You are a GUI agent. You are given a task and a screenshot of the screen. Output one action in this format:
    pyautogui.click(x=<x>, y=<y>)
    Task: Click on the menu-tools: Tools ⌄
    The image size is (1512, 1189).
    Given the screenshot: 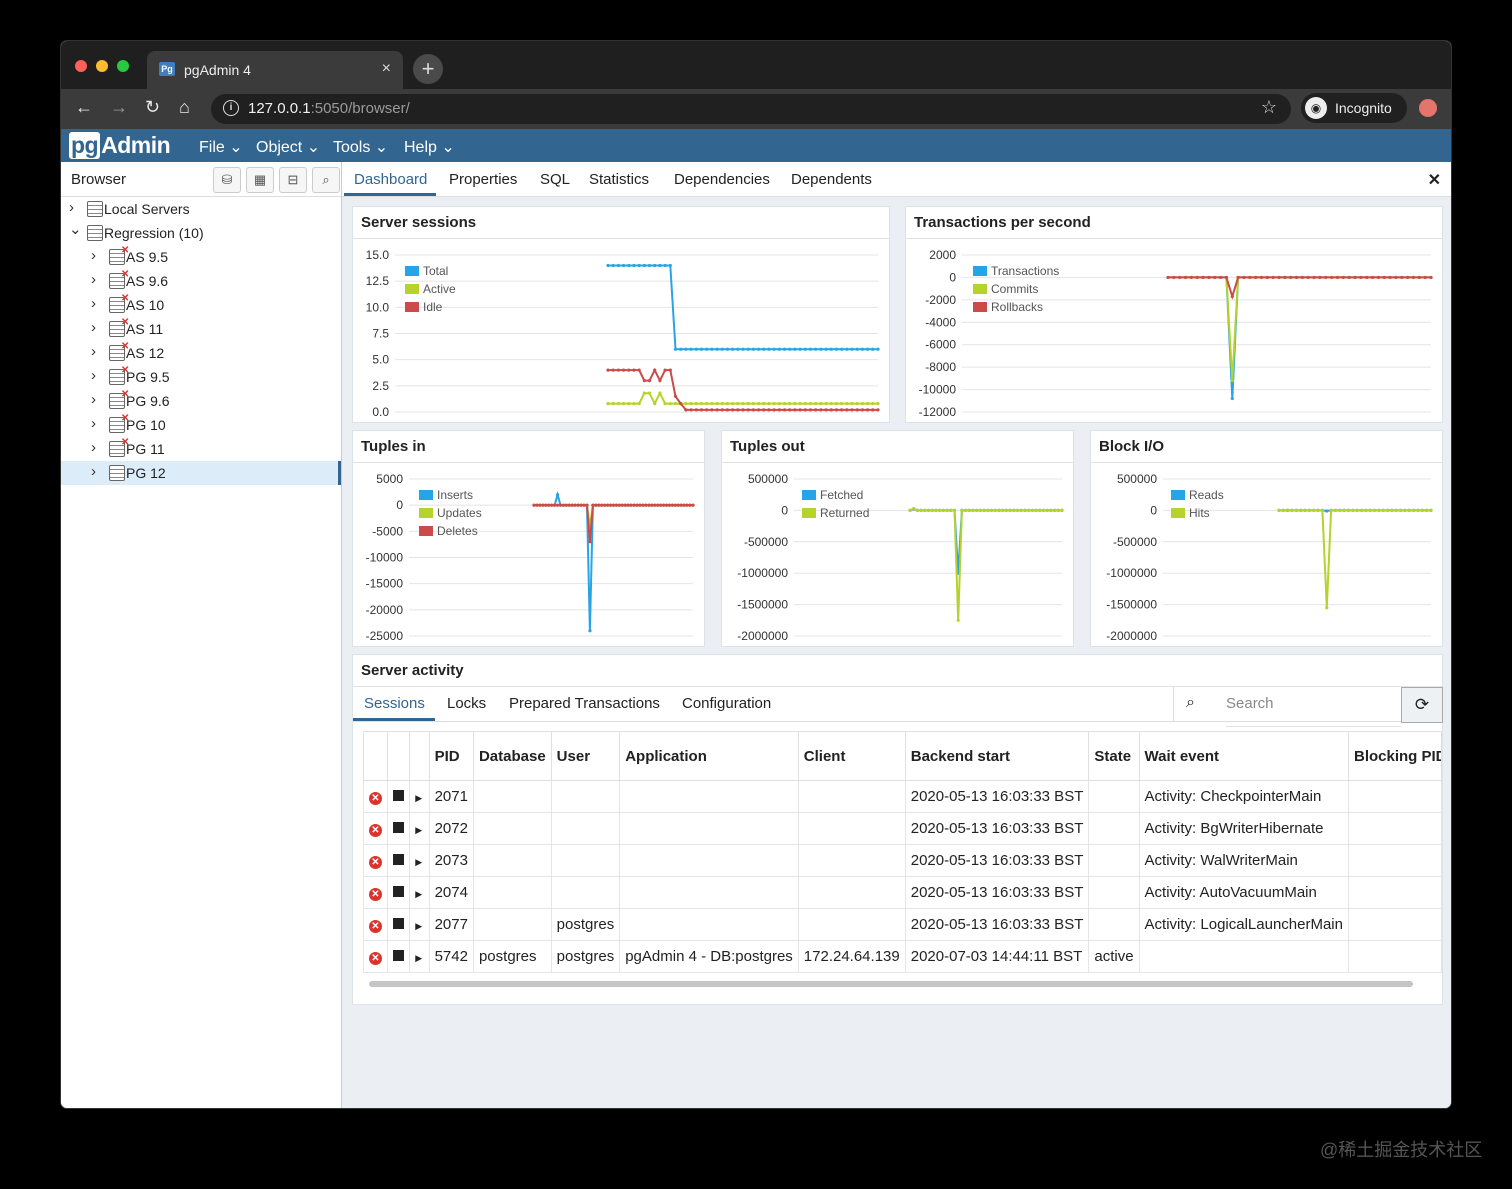 What is the action you would take?
    pyautogui.click(x=361, y=147)
    